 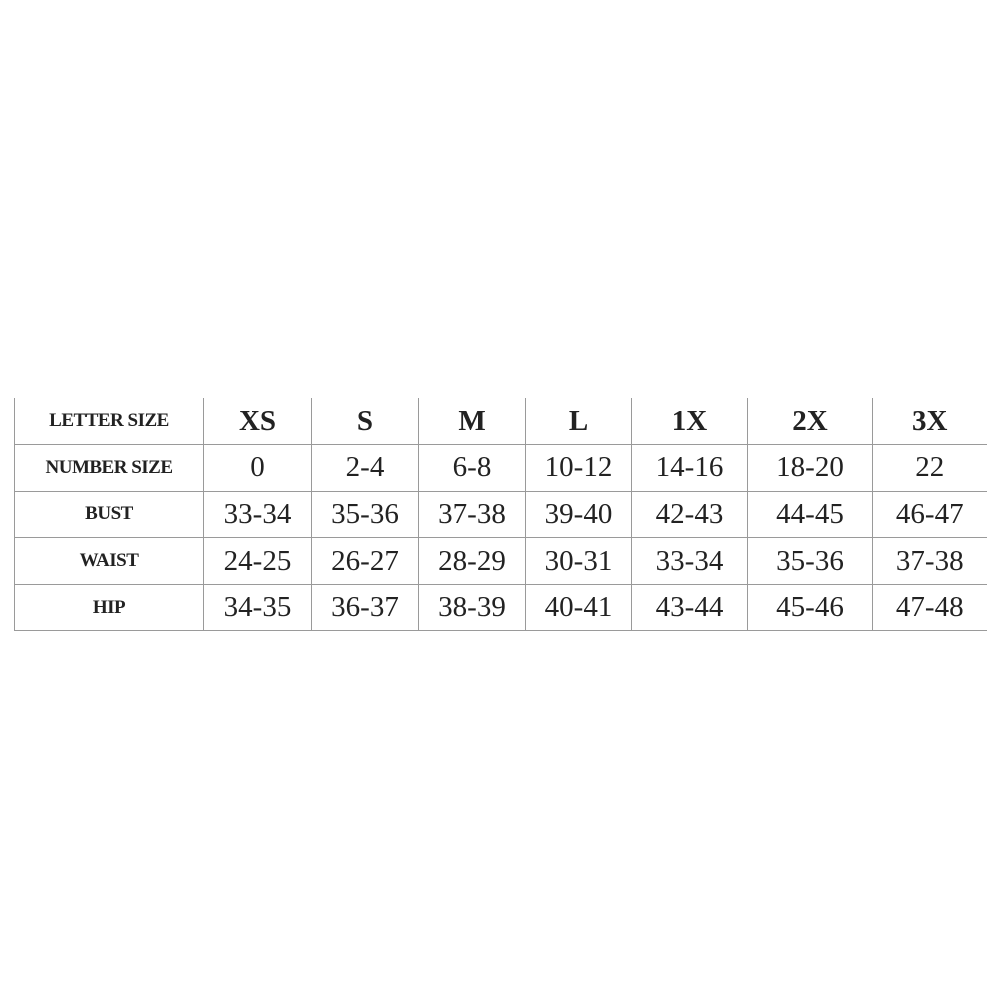 What do you see at coordinates (689, 422) in the screenshot?
I see `letter-size-header: 1X` at bounding box center [689, 422].